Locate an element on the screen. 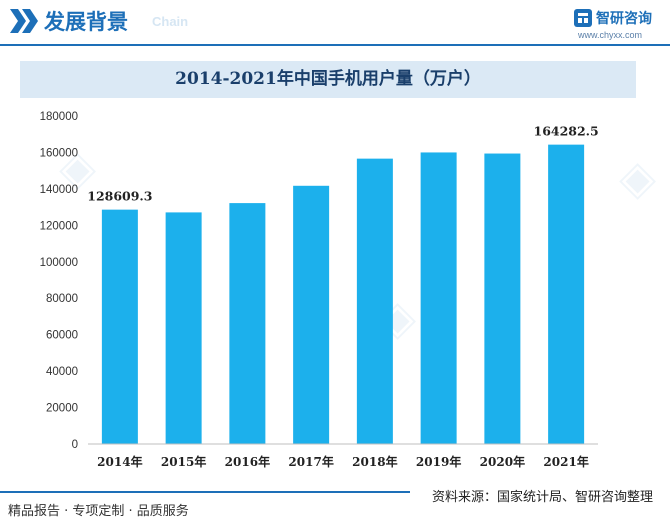 The height and width of the screenshot is (520, 670). chart-title-bar: 2014-2021年中国手机用户量（万户） is located at coordinates (328, 79).